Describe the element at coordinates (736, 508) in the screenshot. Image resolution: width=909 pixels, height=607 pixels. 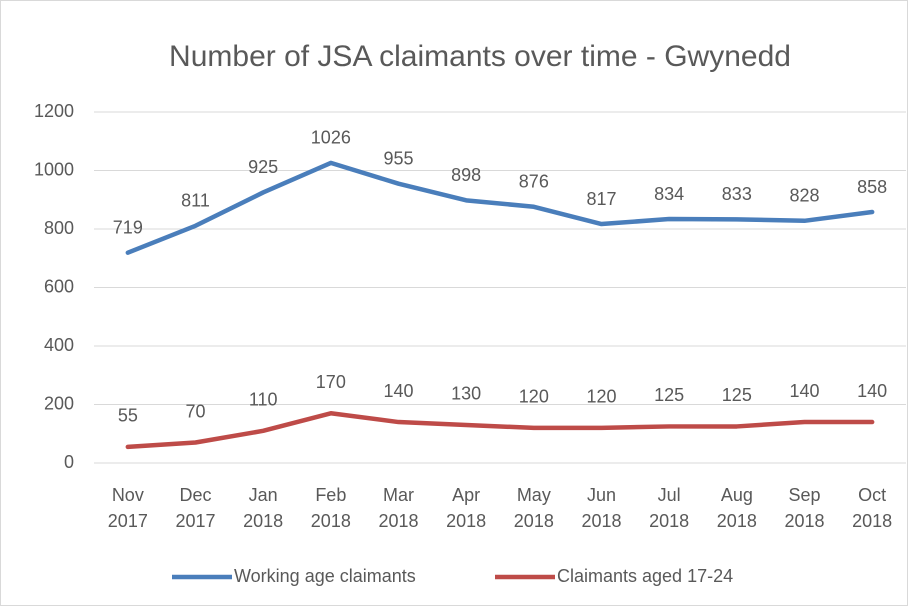
I see `x-tick-label: Aug 2018` at that location.